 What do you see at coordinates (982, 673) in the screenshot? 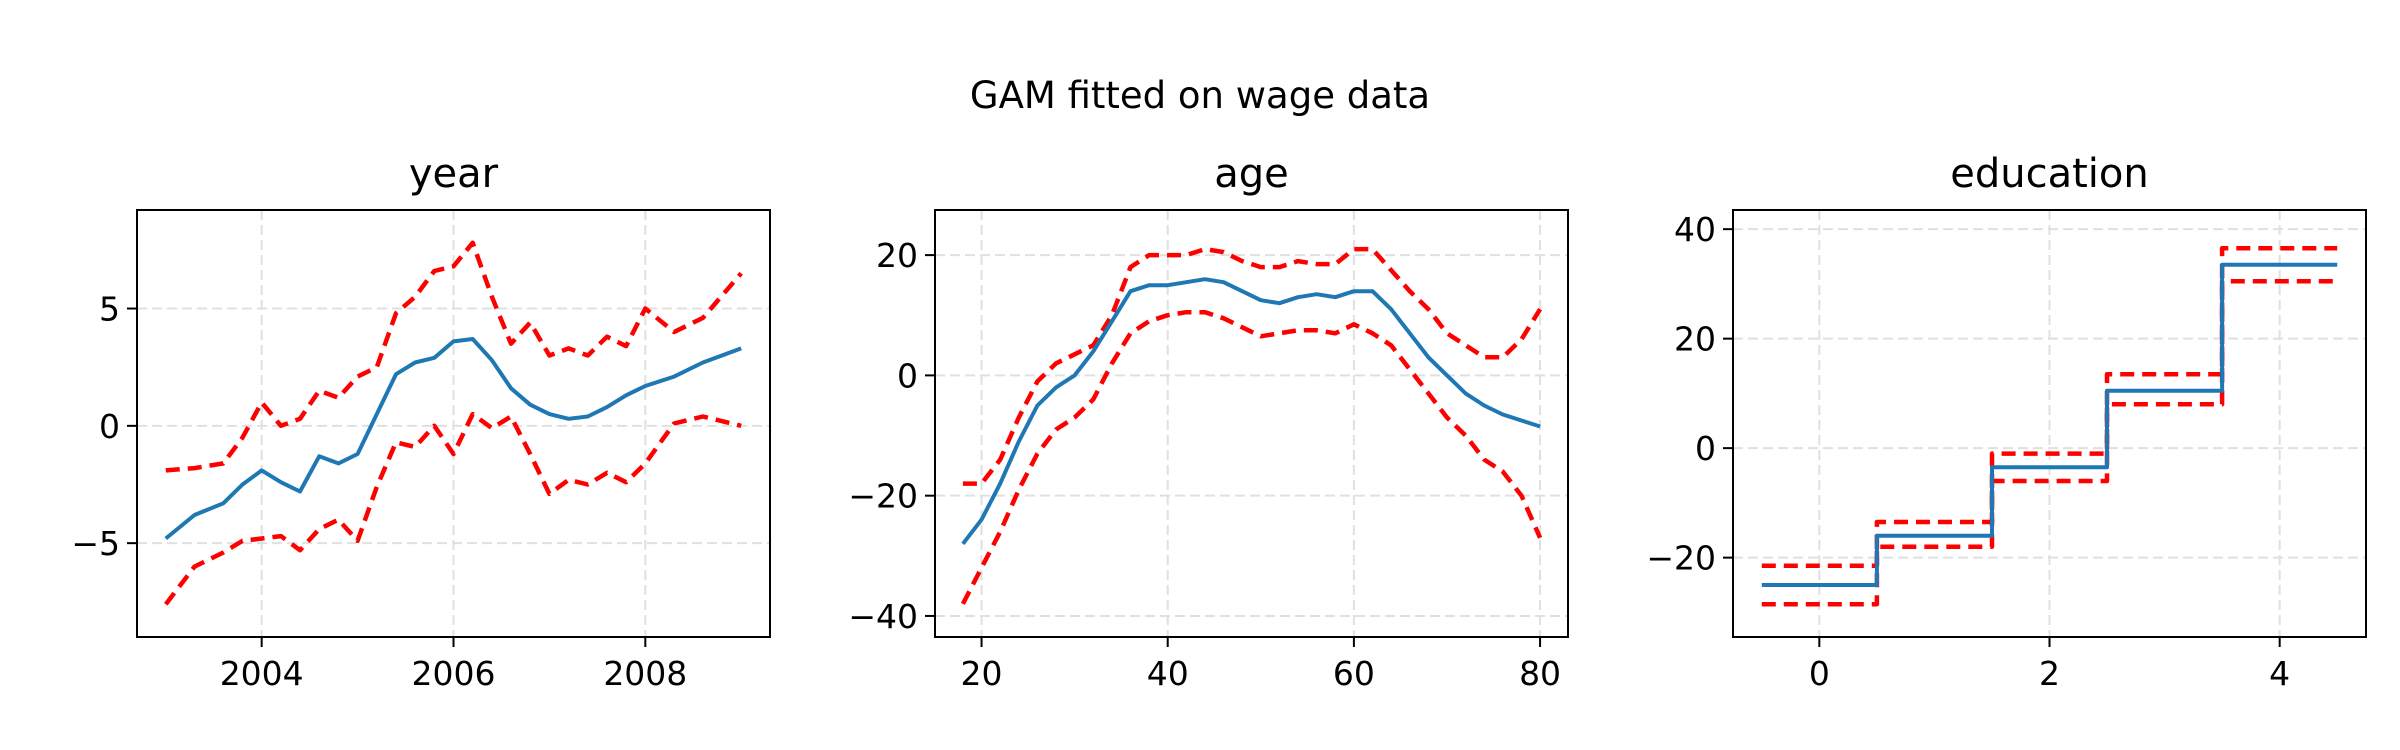
I see `x-tick-label: 20` at bounding box center [982, 673].